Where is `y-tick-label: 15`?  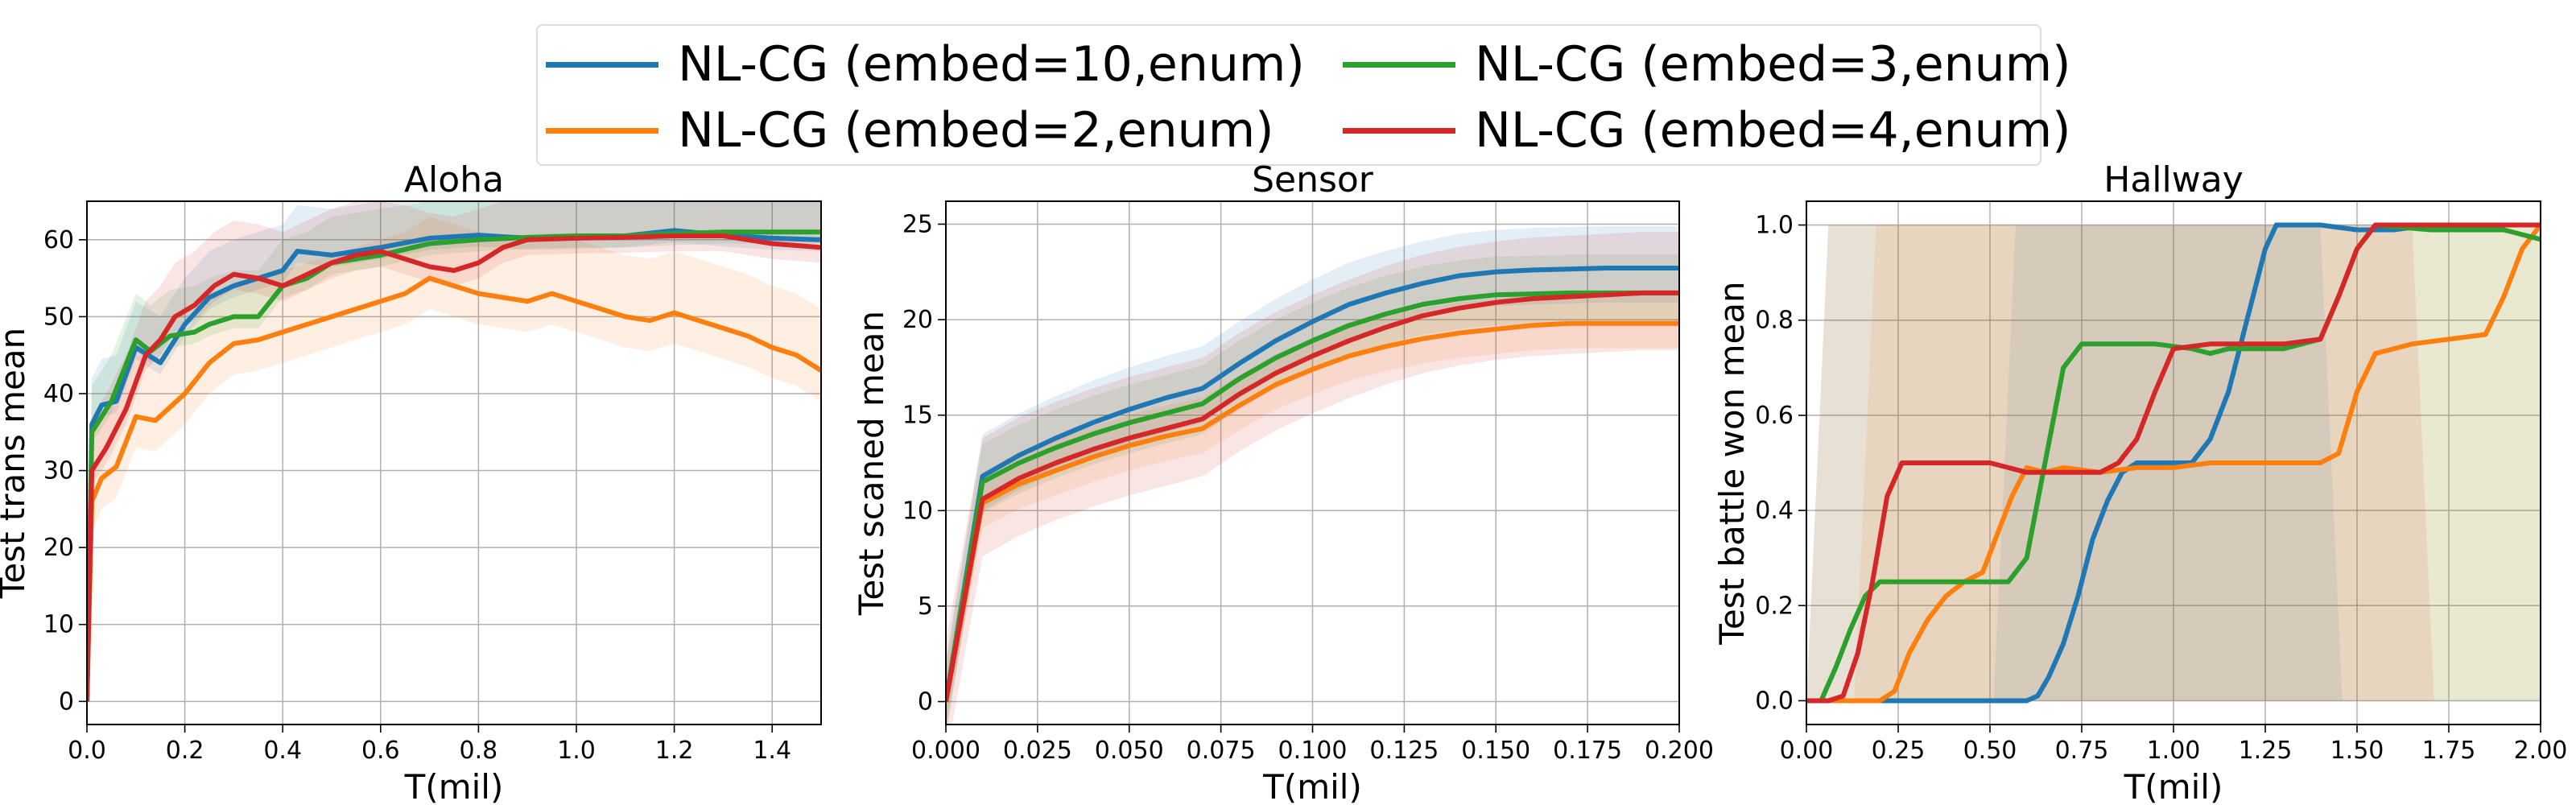
y-tick-label: 15 is located at coordinates (917, 416).